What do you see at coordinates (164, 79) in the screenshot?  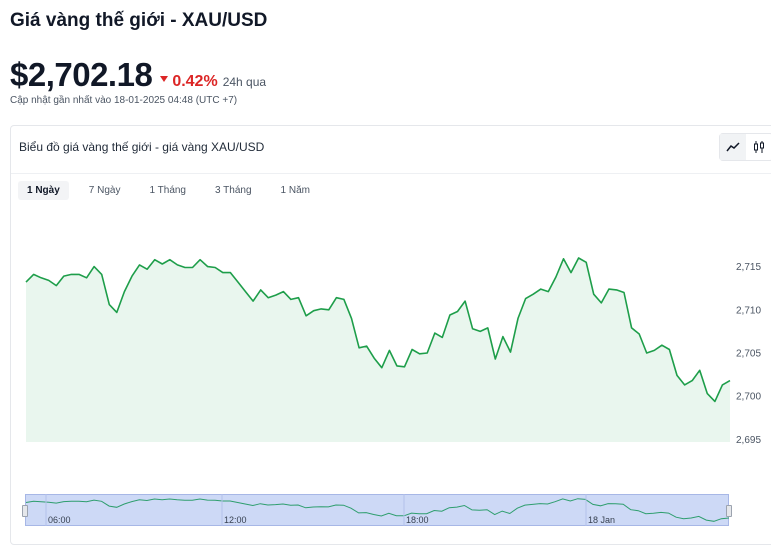 I see `caret-down-icon` at bounding box center [164, 79].